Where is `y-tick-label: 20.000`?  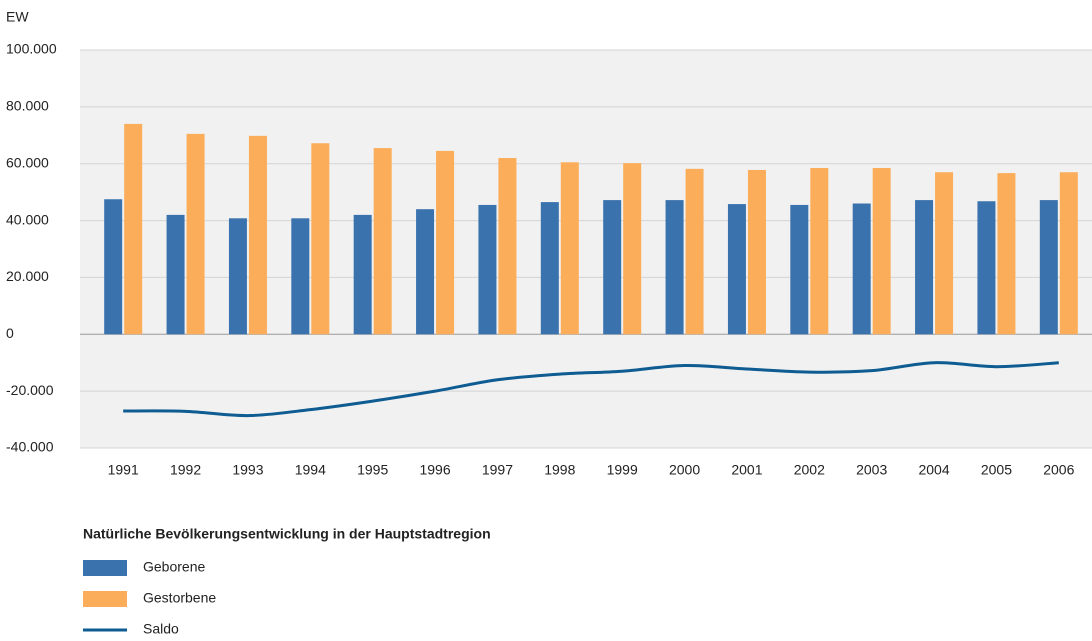 y-tick-label: 20.000 is located at coordinates (27, 276).